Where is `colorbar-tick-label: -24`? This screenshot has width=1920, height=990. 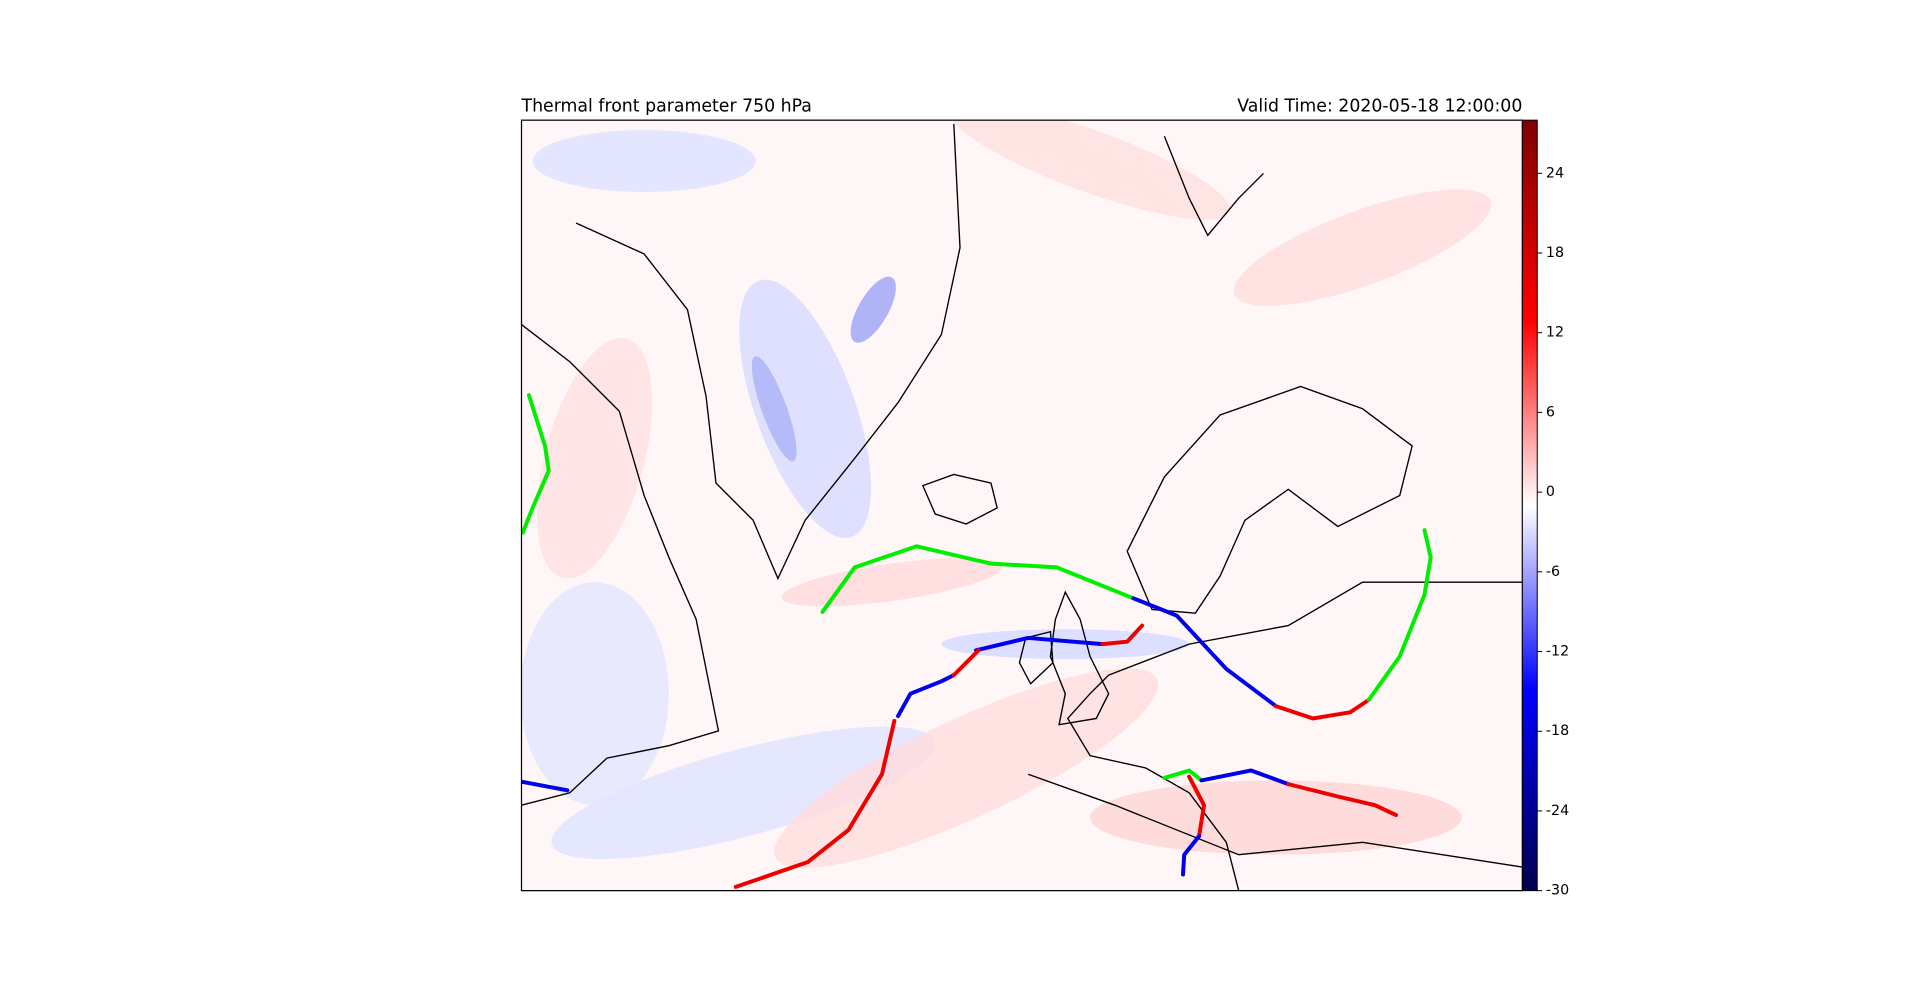 colorbar-tick-label: -24 is located at coordinates (1557, 811).